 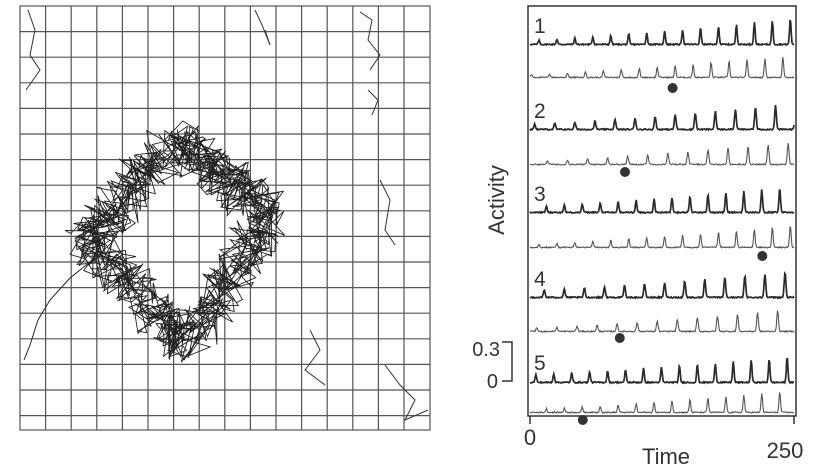 I want to click on row-labels: 1 2 3 4 5, so click(x=540, y=195).